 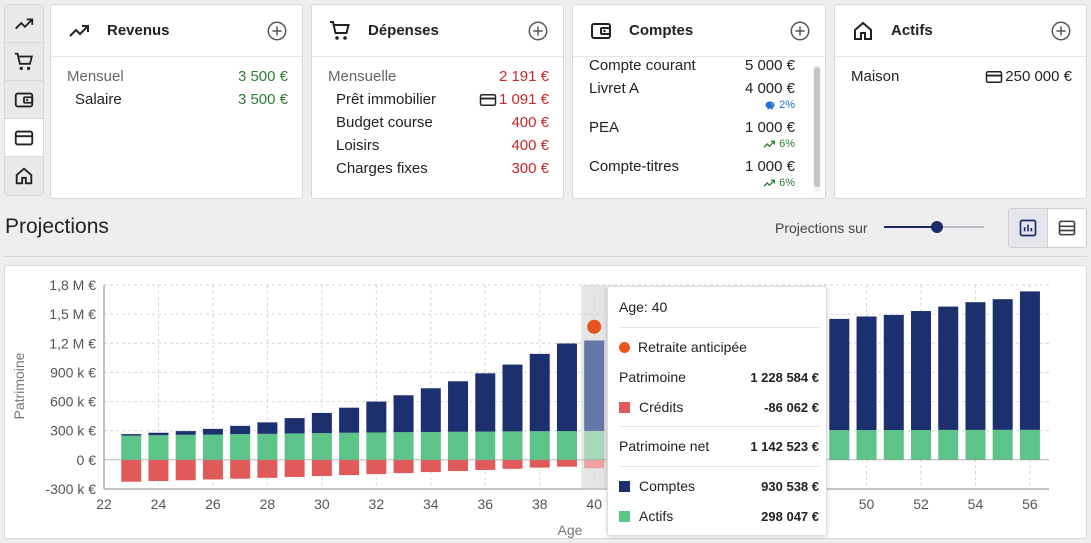 I want to click on nav-depenses, so click(x=24, y=62).